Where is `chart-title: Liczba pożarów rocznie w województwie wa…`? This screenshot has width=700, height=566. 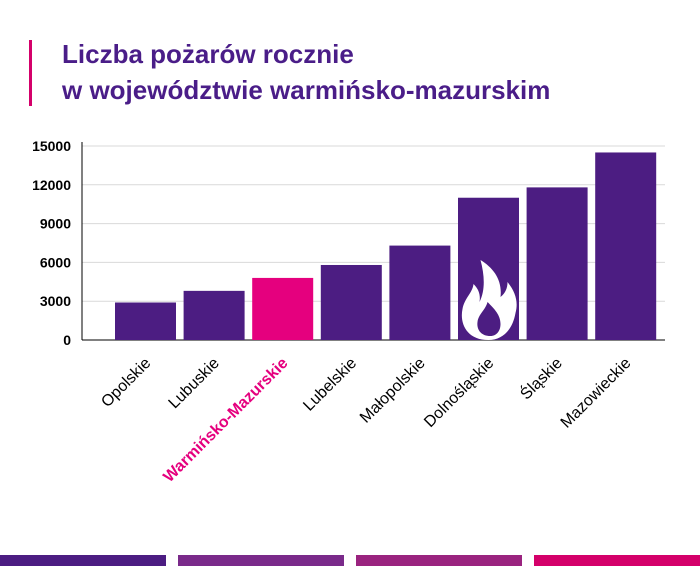 chart-title: Liczba pożarów rocznie w województwie wa… is located at coordinates (306, 72).